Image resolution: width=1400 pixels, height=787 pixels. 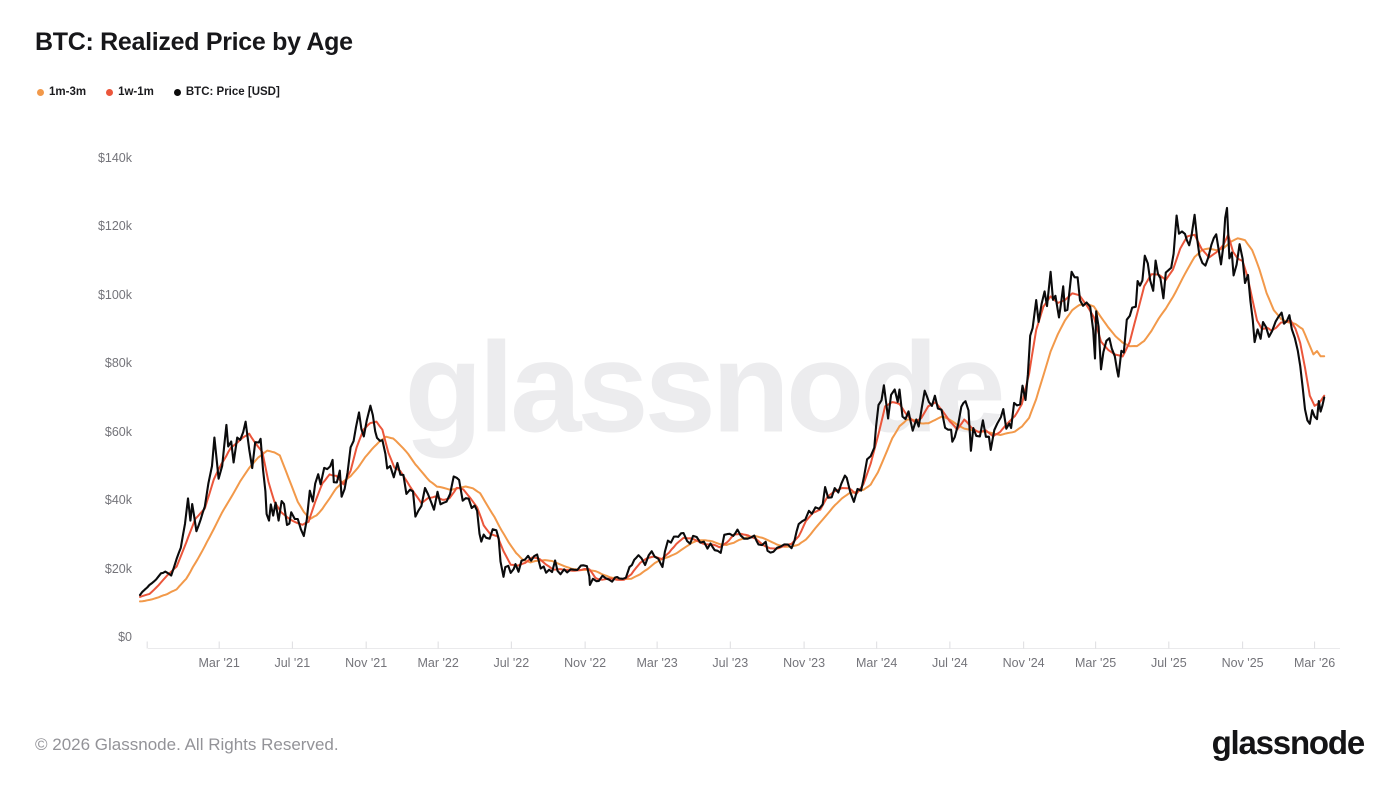 I want to click on x-axis-label: Nov '23, so click(x=804, y=663).